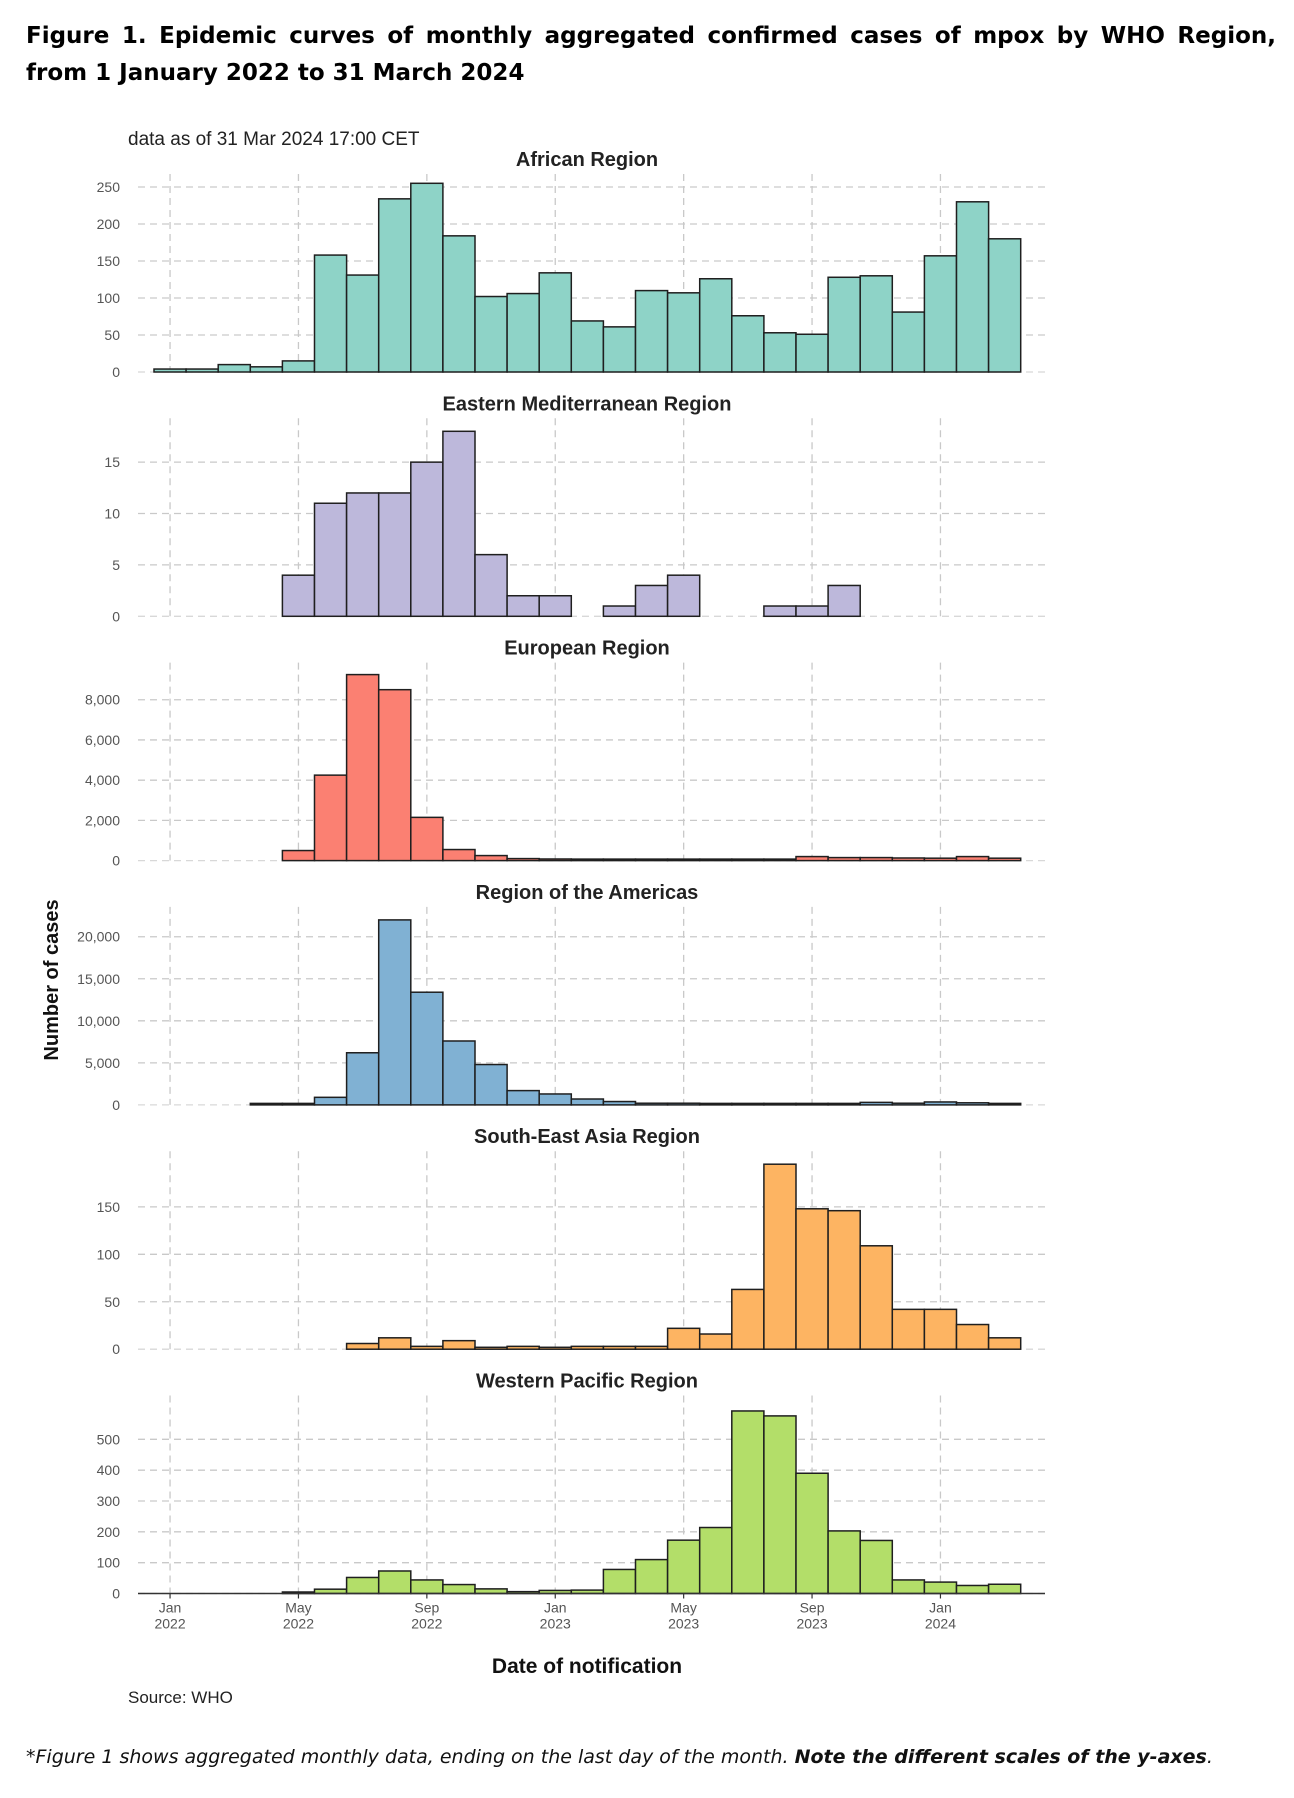 This screenshot has width=1294, height=1798. I want to click on y-tick-label: 250, so click(109, 187).